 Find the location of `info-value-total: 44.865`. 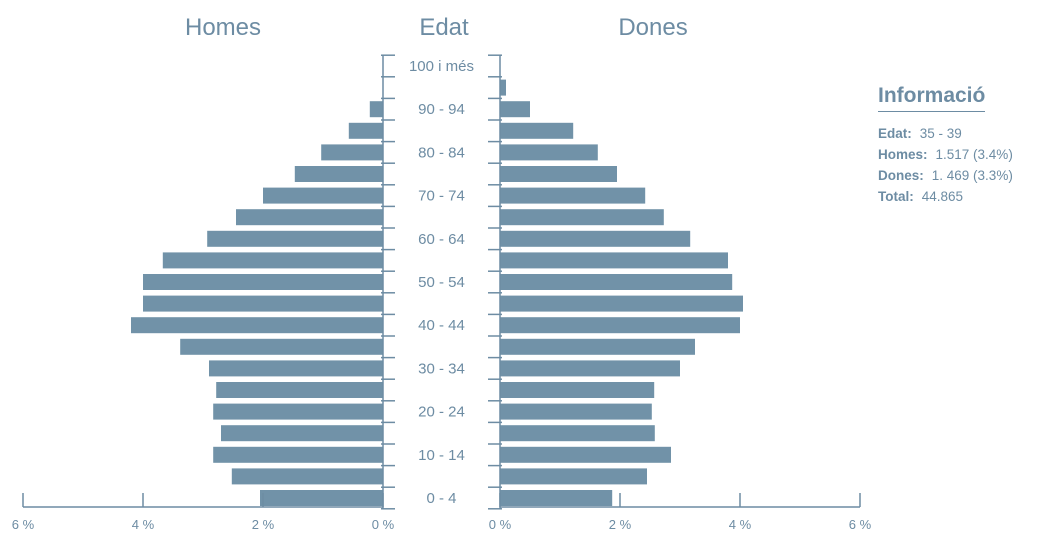

info-value-total: 44.865 is located at coordinates (942, 196).